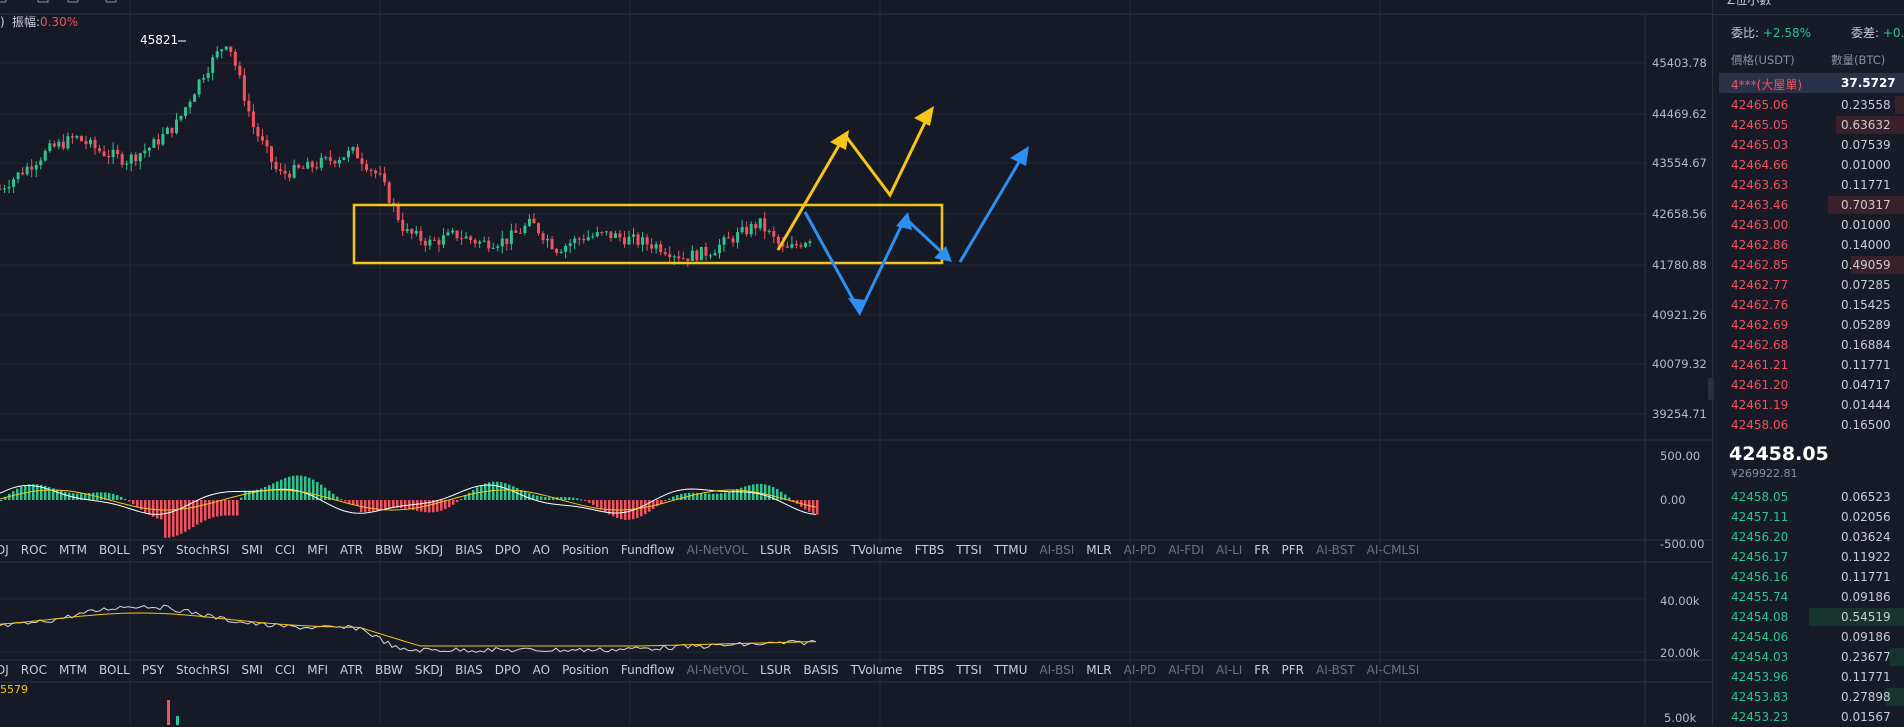 This screenshot has height=727, width=1904. What do you see at coordinates (1808, 225) in the screenshot?
I see `ask-row: 42463.00 0.01000` at bounding box center [1808, 225].